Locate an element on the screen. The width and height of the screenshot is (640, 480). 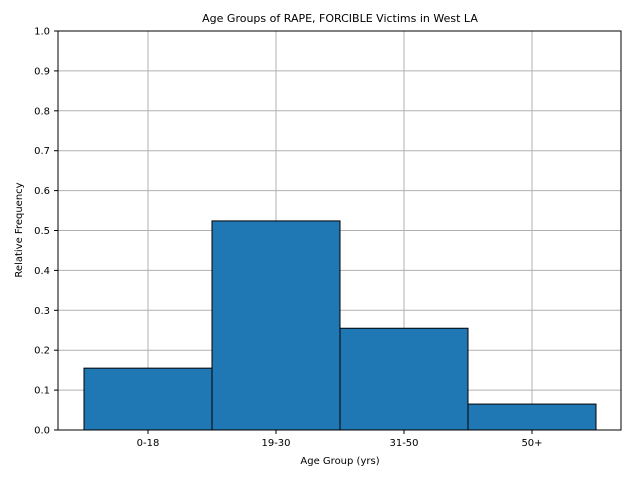
y-tick-label: 0.6 is located at coordinates (42, 191).